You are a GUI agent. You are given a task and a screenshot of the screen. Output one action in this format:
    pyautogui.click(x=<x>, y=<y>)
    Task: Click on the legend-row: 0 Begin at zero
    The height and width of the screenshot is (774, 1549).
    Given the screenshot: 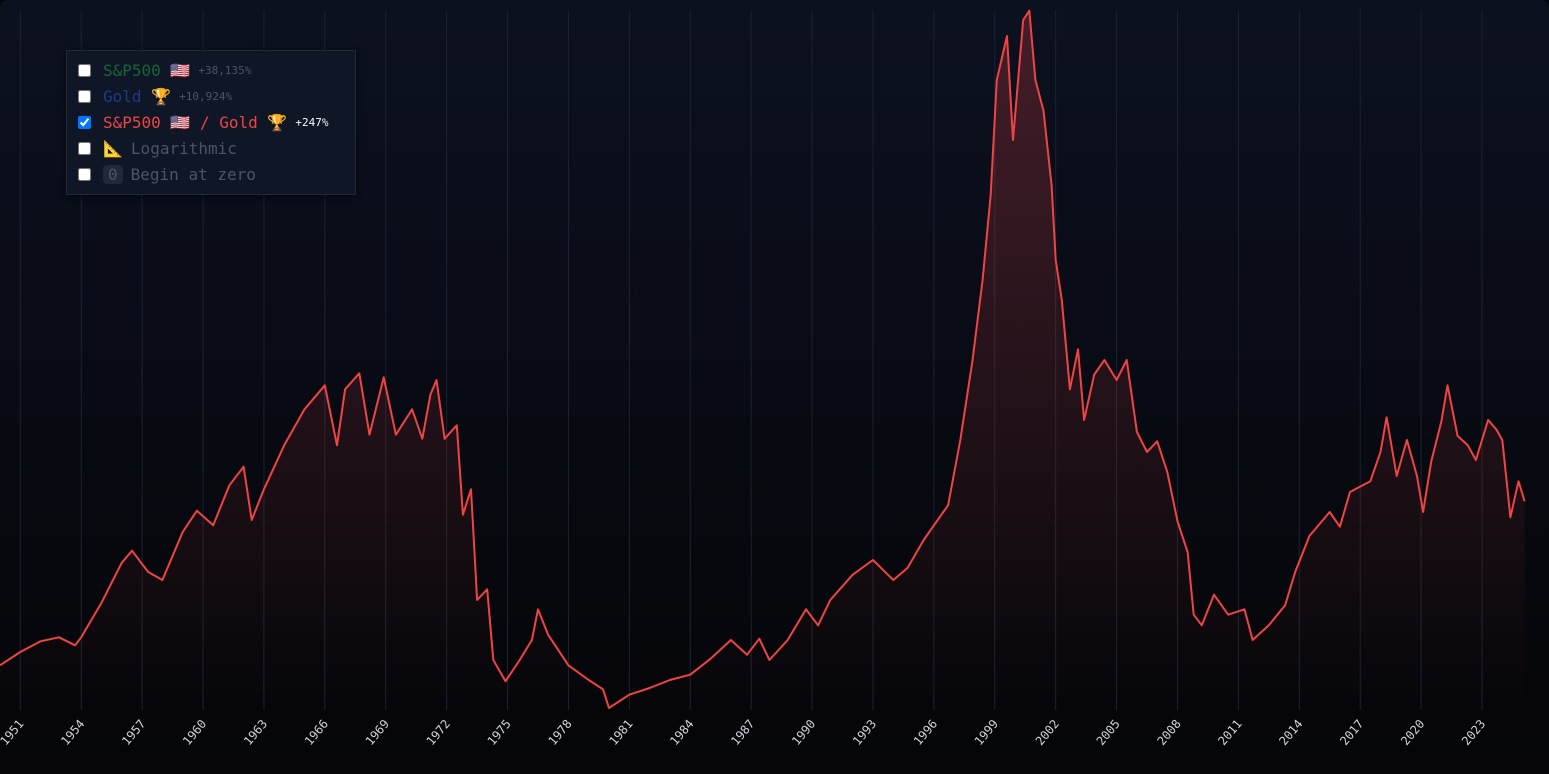 What is the action you would take?
    pyautogui.click(x=211, y=174)
    